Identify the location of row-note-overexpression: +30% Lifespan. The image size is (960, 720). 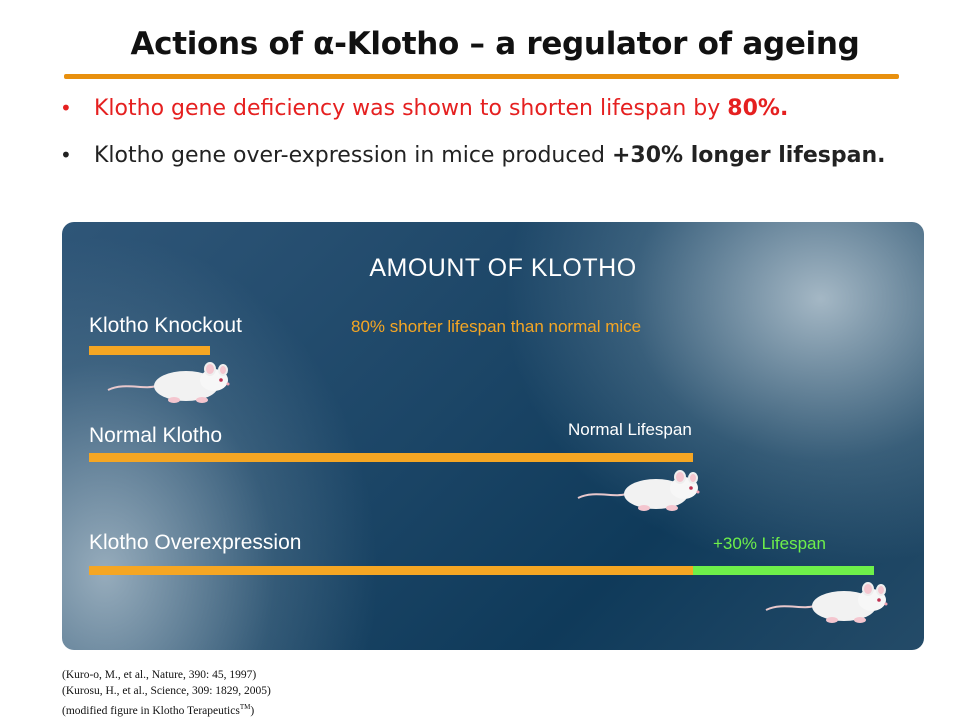
(769, 543).